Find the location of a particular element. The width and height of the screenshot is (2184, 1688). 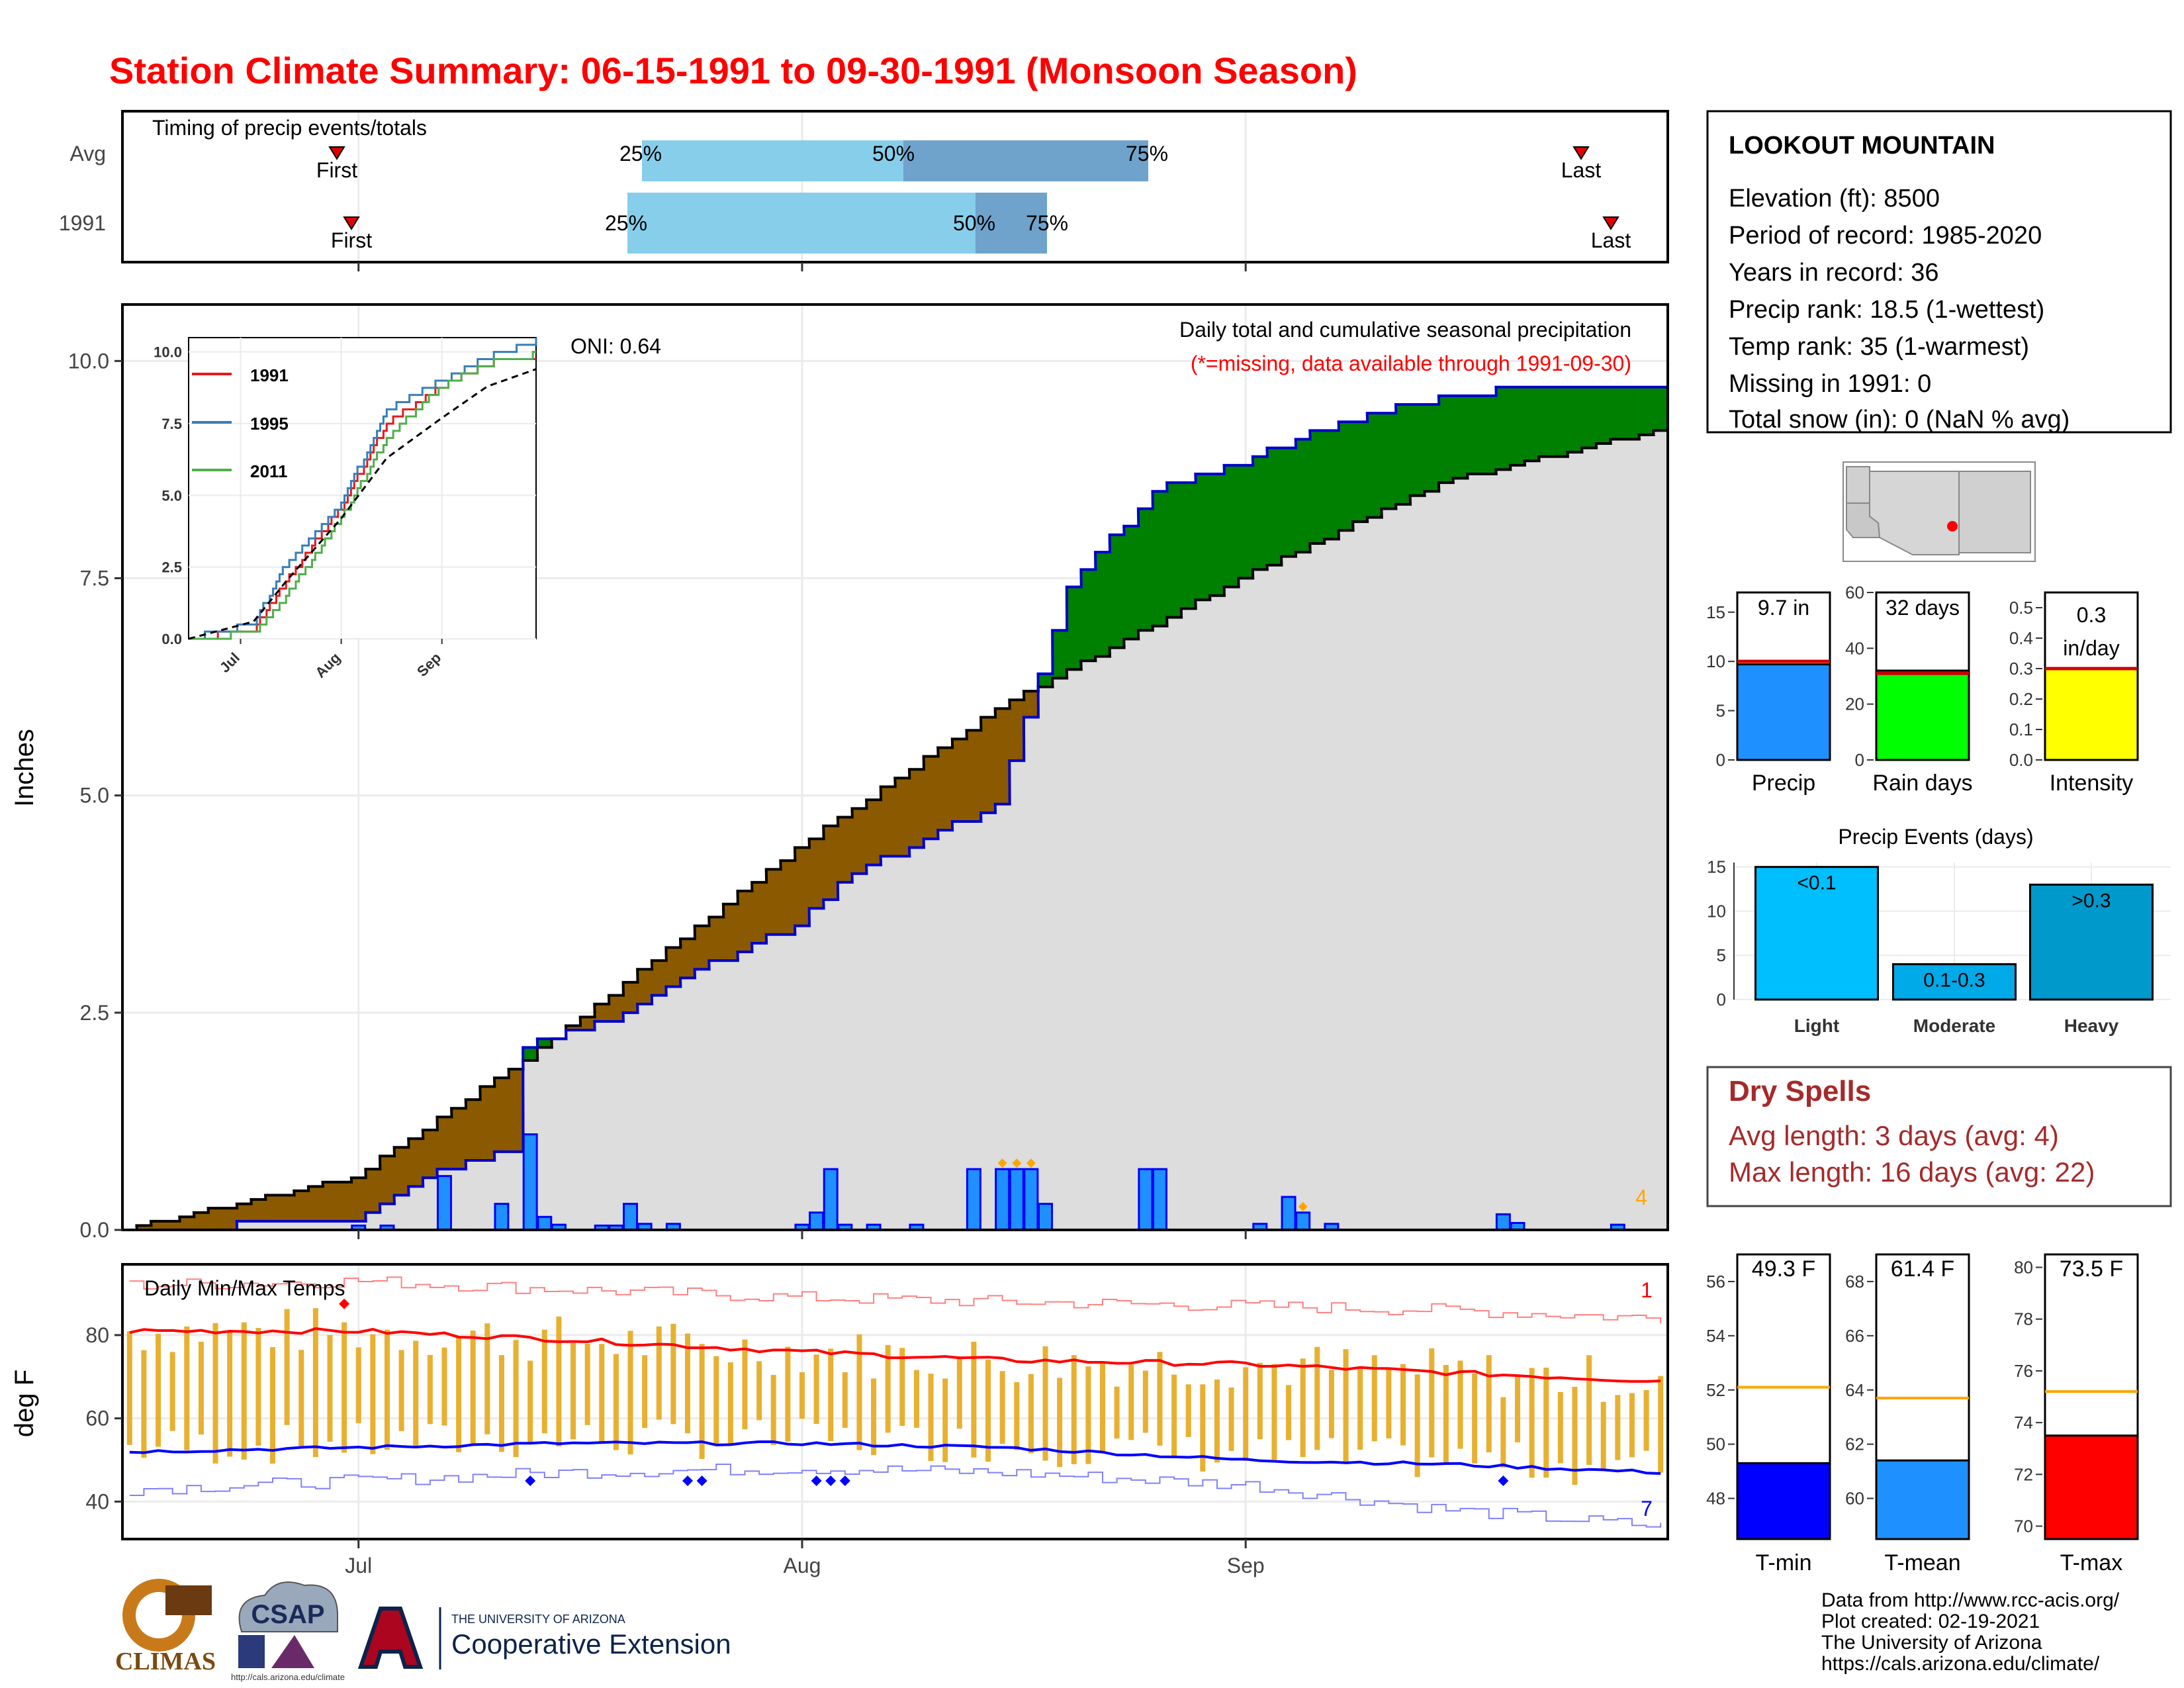

summary-ytick-label: 0.1 is located at coordinates (2021, 729).